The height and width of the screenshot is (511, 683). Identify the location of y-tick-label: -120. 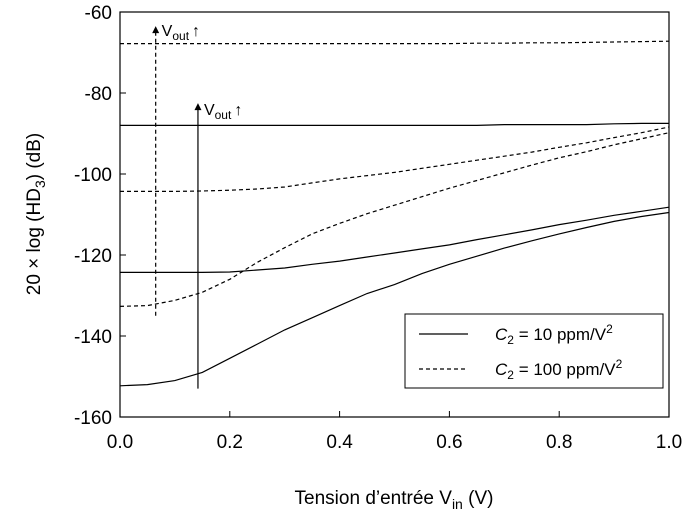
(93, 256).